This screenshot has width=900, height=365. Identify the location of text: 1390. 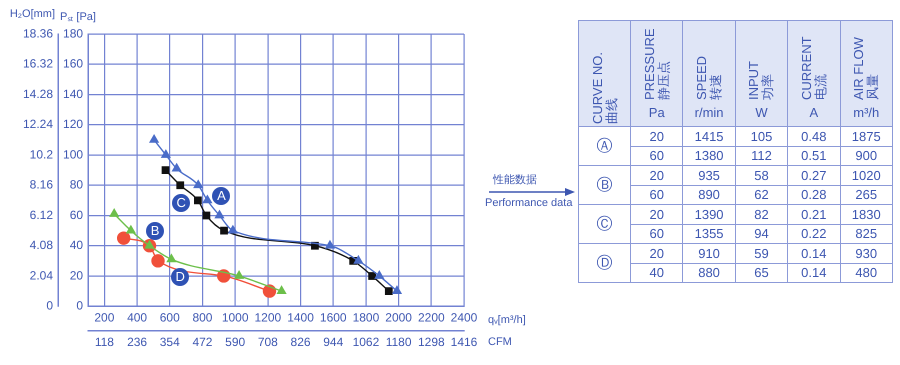
(709, 214).